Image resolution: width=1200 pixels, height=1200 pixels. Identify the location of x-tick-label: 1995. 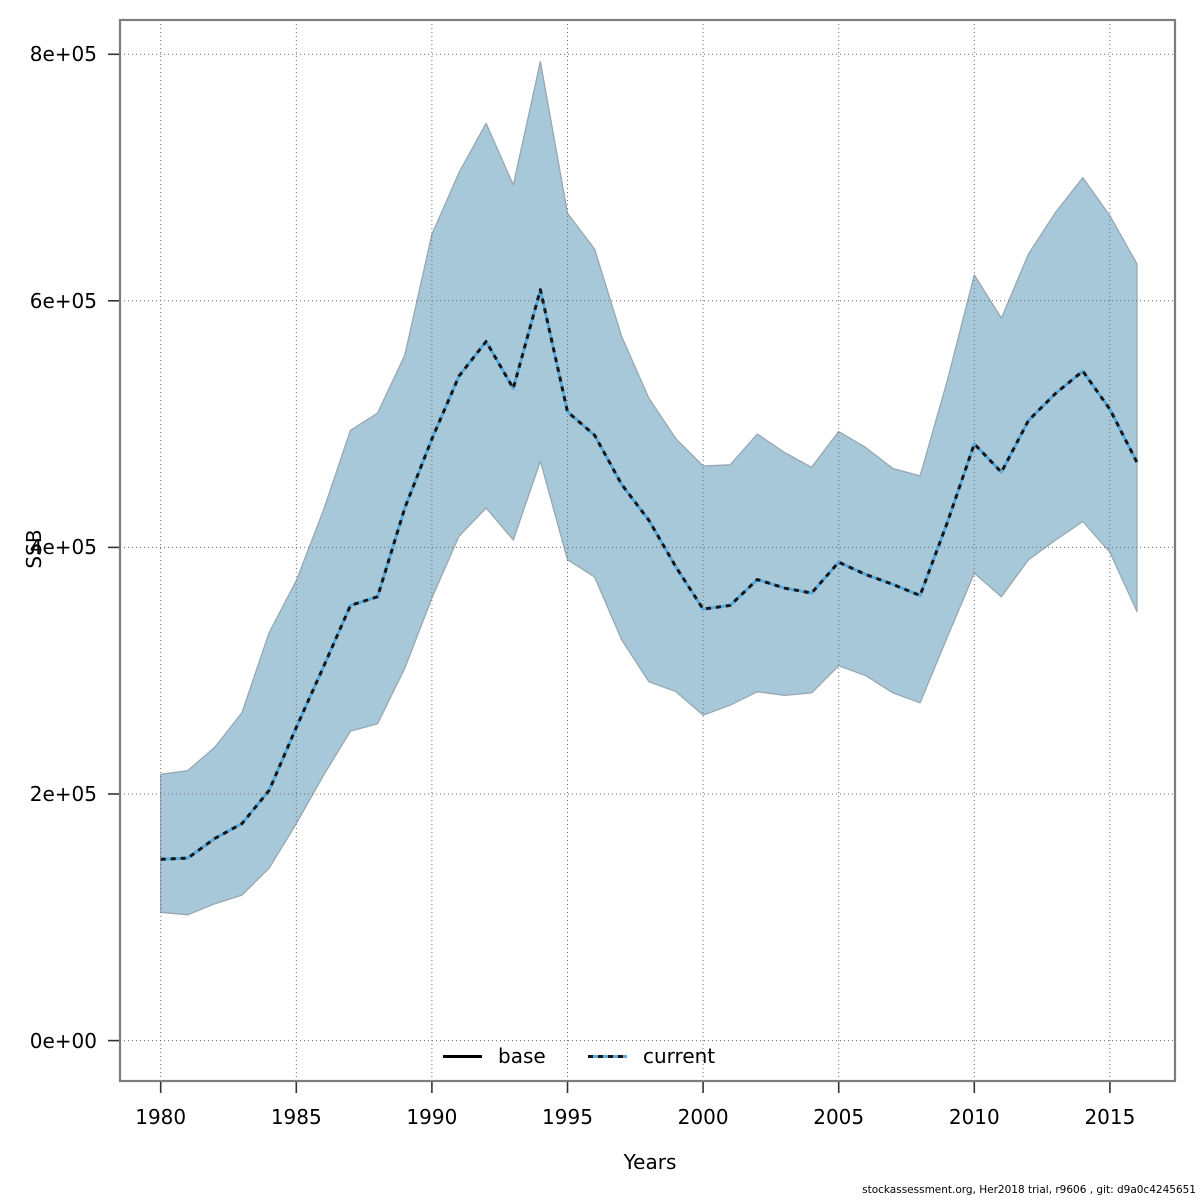
(567, 1117).